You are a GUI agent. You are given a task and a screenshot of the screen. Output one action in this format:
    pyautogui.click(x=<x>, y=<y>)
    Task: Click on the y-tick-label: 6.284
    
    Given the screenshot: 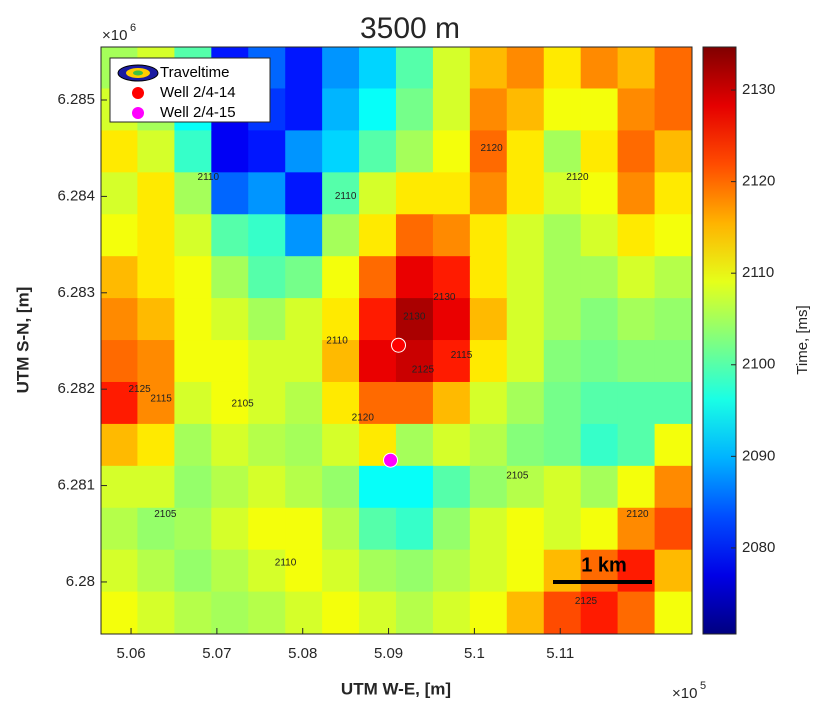 What is the action you would take?
    pyautogui.click(x=76, y=195)
    